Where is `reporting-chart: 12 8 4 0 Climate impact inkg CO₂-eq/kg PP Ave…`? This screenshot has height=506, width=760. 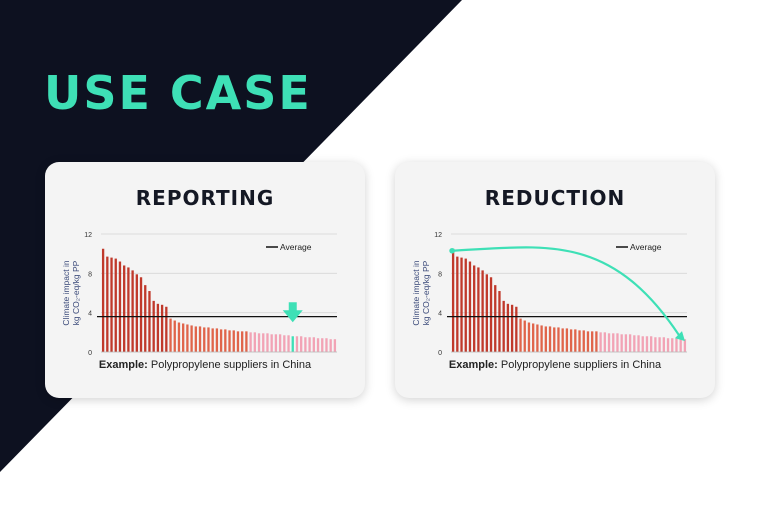 reporting-chart: 12 8 4 0 Climate impact inkg CO₂-eq/kg PP Ave… is located at coordinates (199, 294).